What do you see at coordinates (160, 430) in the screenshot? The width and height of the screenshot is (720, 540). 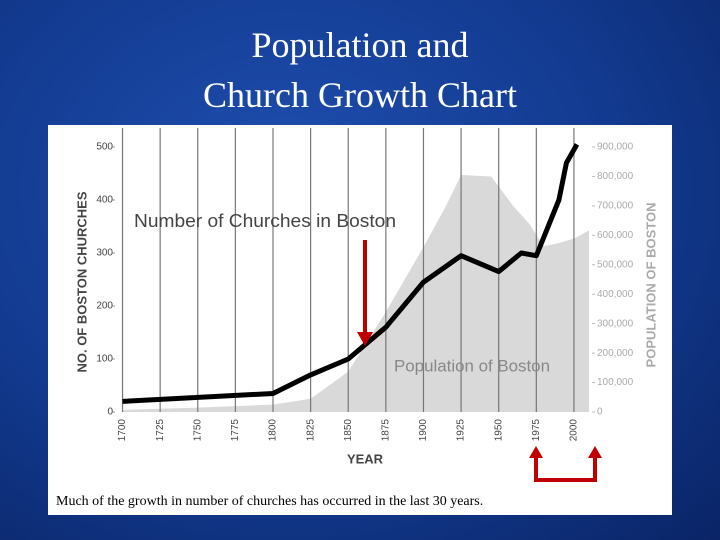 I see `x-tick-label: 1725` at bounding box center [160, 430].